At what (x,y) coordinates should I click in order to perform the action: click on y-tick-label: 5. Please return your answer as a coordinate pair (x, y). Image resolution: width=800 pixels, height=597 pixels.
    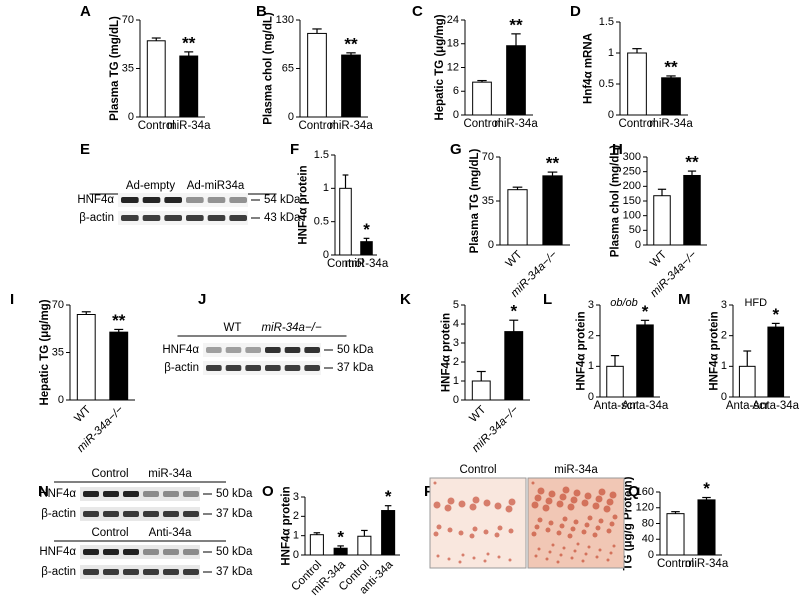
    Looking at the image, I should click on (456, 305).